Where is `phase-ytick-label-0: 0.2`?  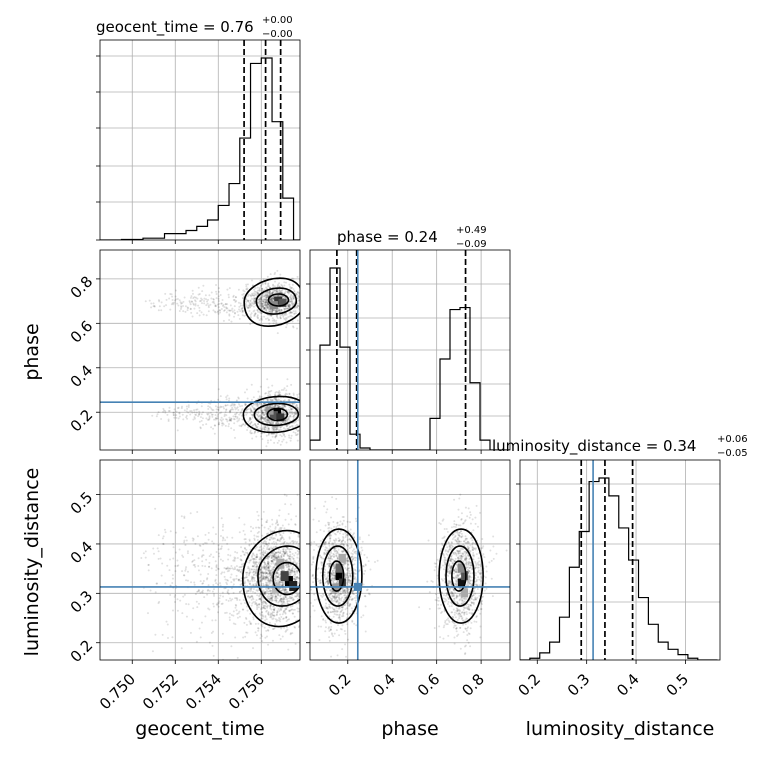 phase-ytick-label-0: 0.2 is located at coordinates (82, 421).